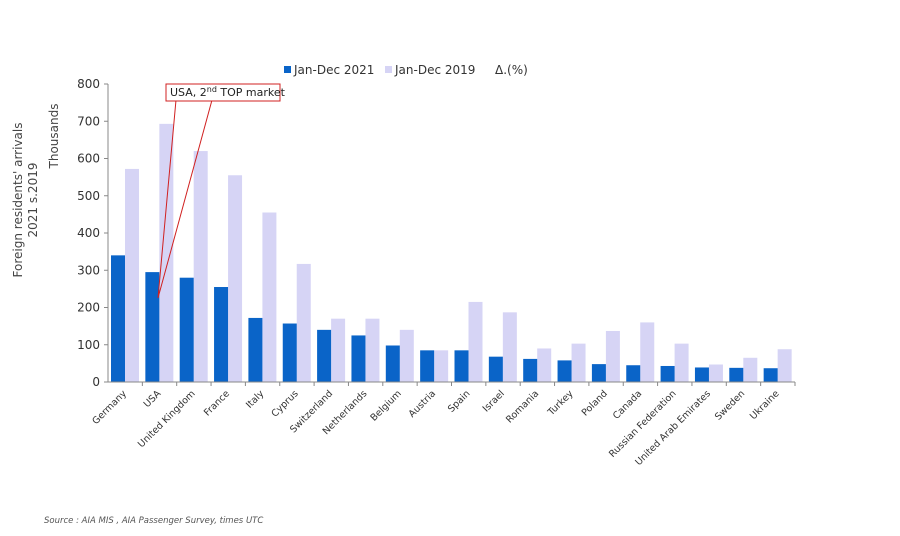  I want to click on legend-swatch-2019, so click(388, 69).